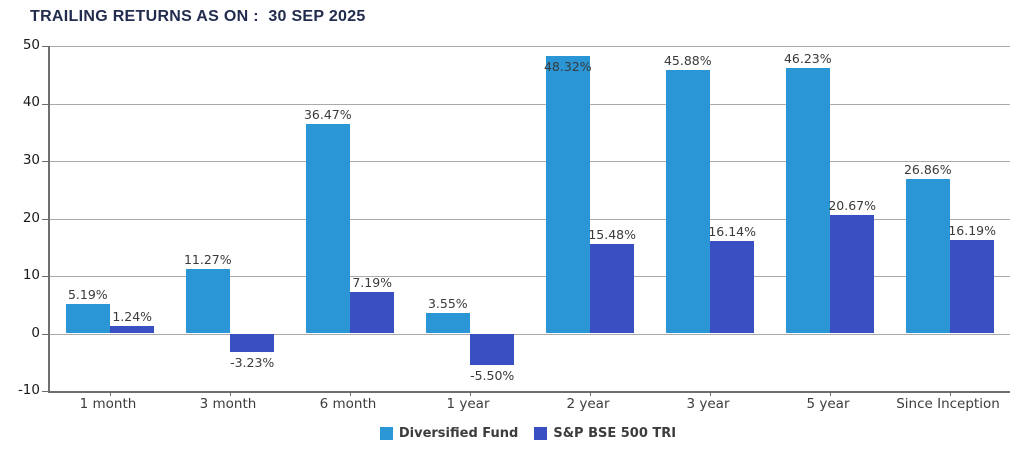 The width and height of the screenshot is (1024, 455). I want to click on bar-value-label-diversified-fund-5-year: 46.23%, so click(807, 58).